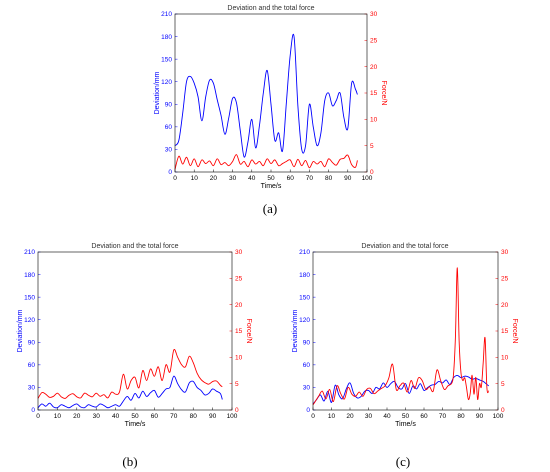 This screenshot has width=550, height=472. I want to click on chart-c-ytick-right-label: 25, so click(505, 279).